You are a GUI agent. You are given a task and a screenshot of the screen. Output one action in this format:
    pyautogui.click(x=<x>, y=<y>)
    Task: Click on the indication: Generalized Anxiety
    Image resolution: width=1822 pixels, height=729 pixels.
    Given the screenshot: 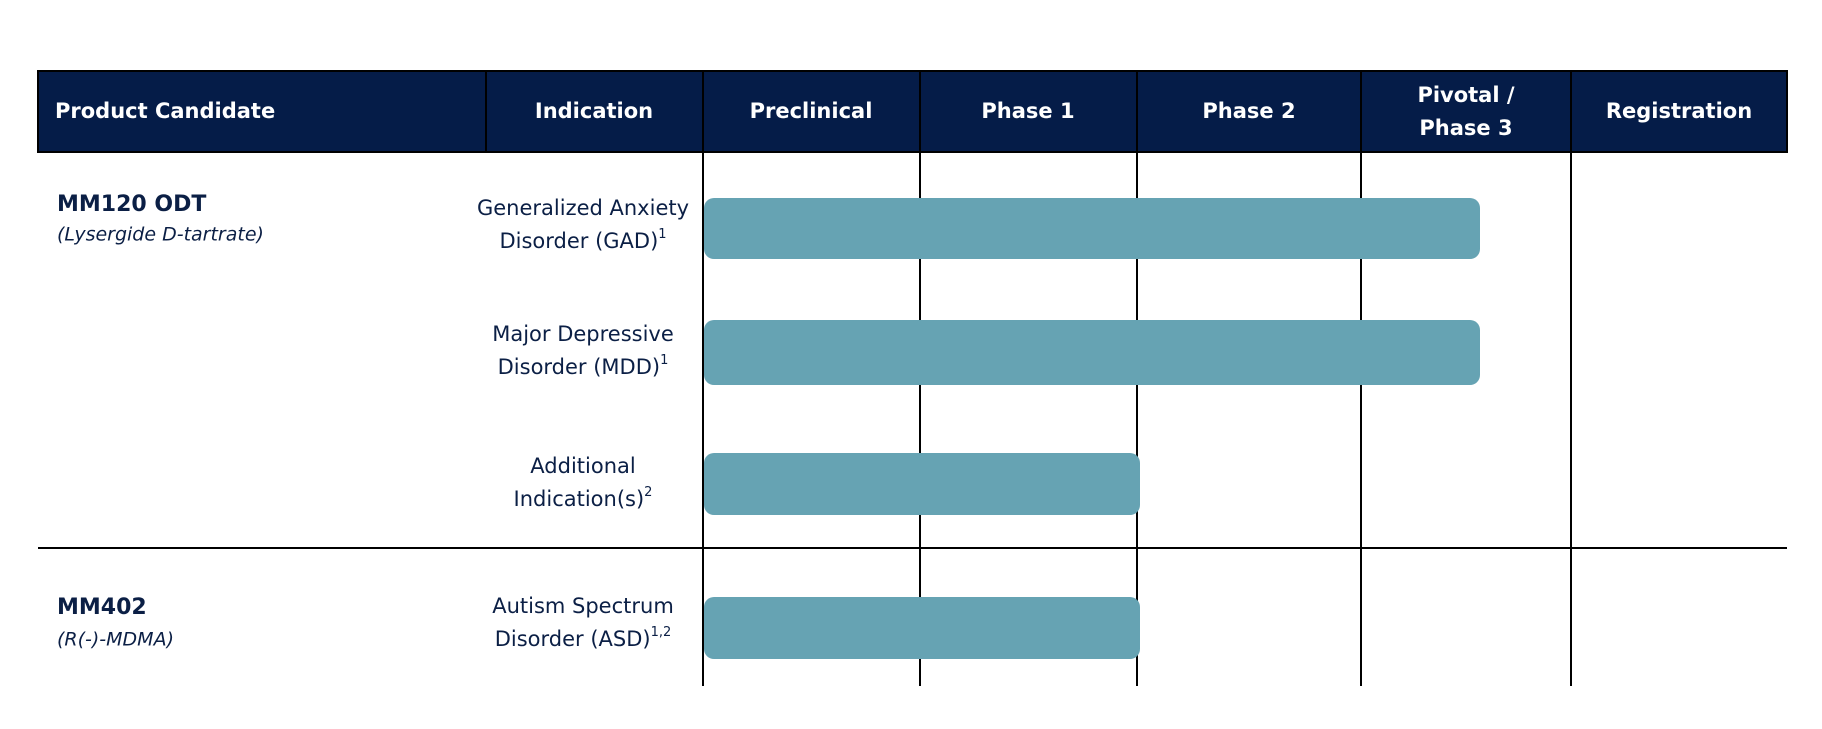 What is the action you would take?
    pyautogui.click(x=583, y=208)
    